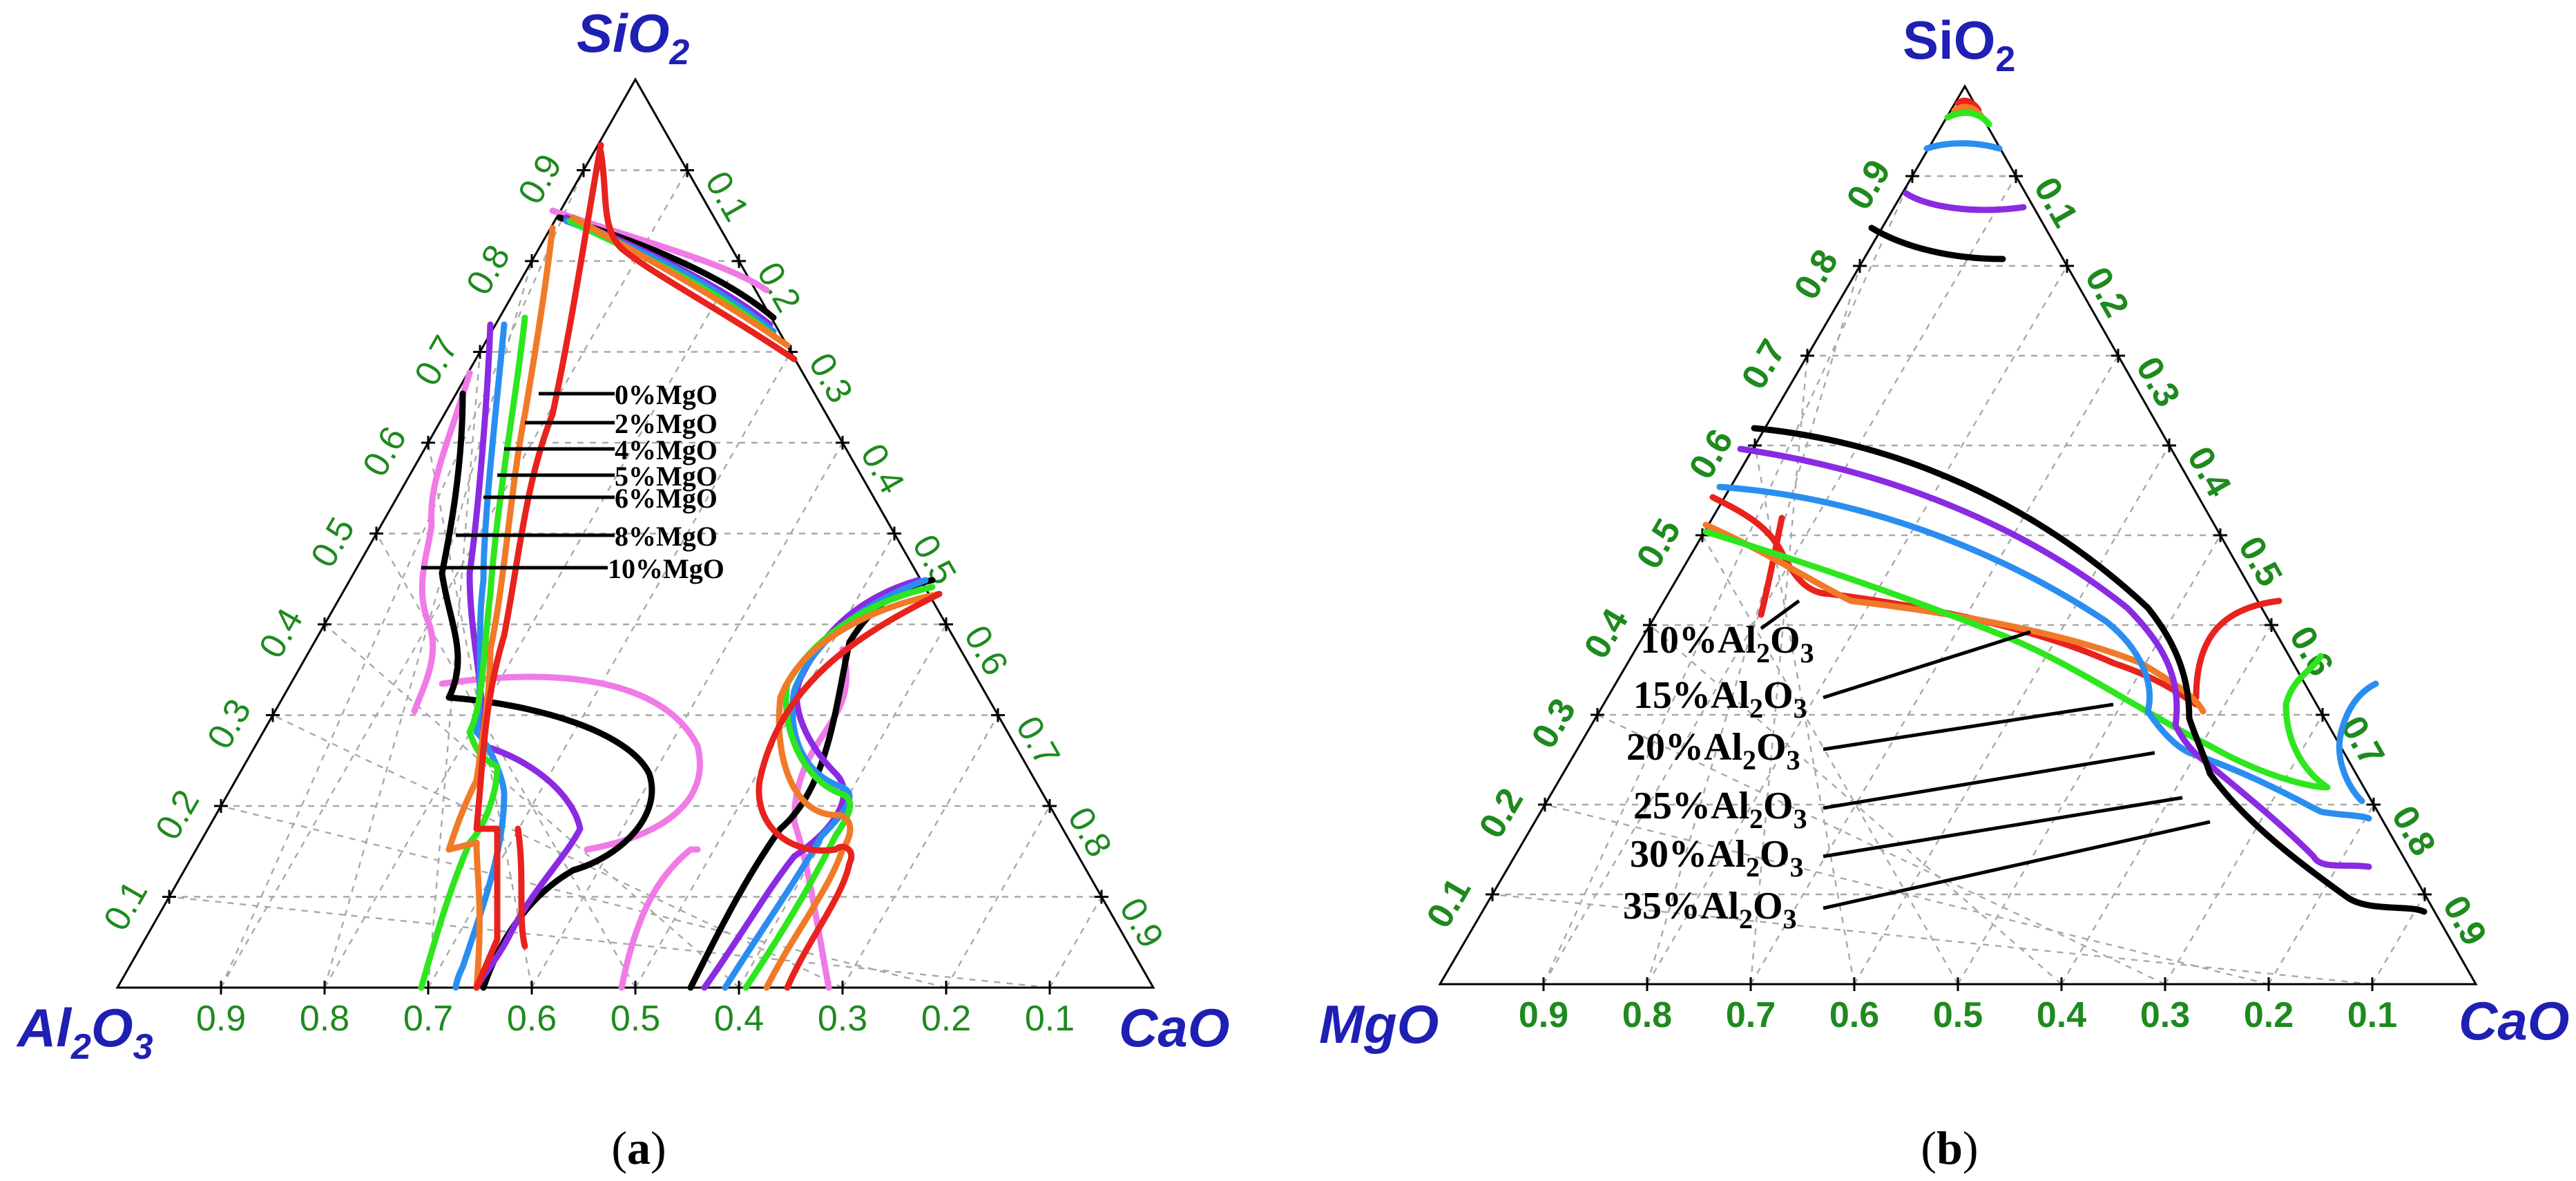 The image size is (2576, 1181). I want to click on legend-label: 30%Al2O3, so click(1717, 858).